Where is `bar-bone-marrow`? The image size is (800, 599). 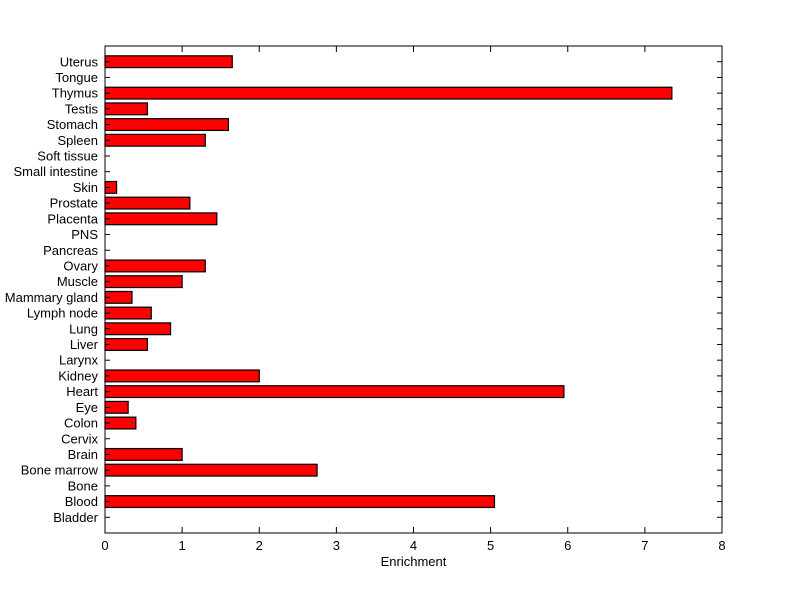 bar-bone-marrow is located at coordinates (211, 470).